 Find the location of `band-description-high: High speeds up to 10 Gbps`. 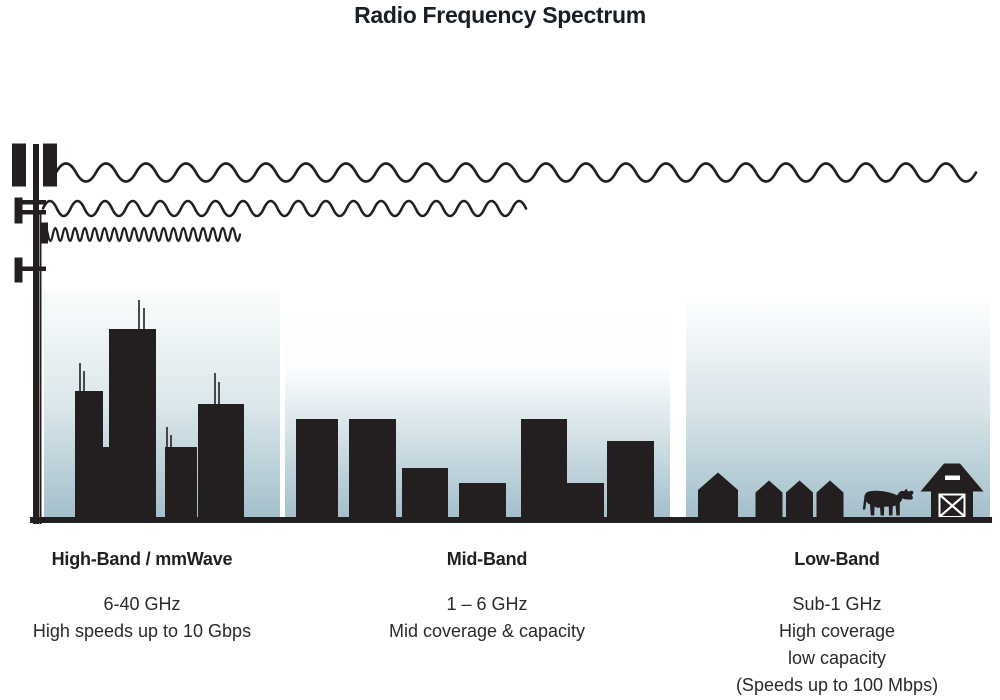

band-description-high: High speeds up to 10 Gbps is located at coordinates (142, 631).